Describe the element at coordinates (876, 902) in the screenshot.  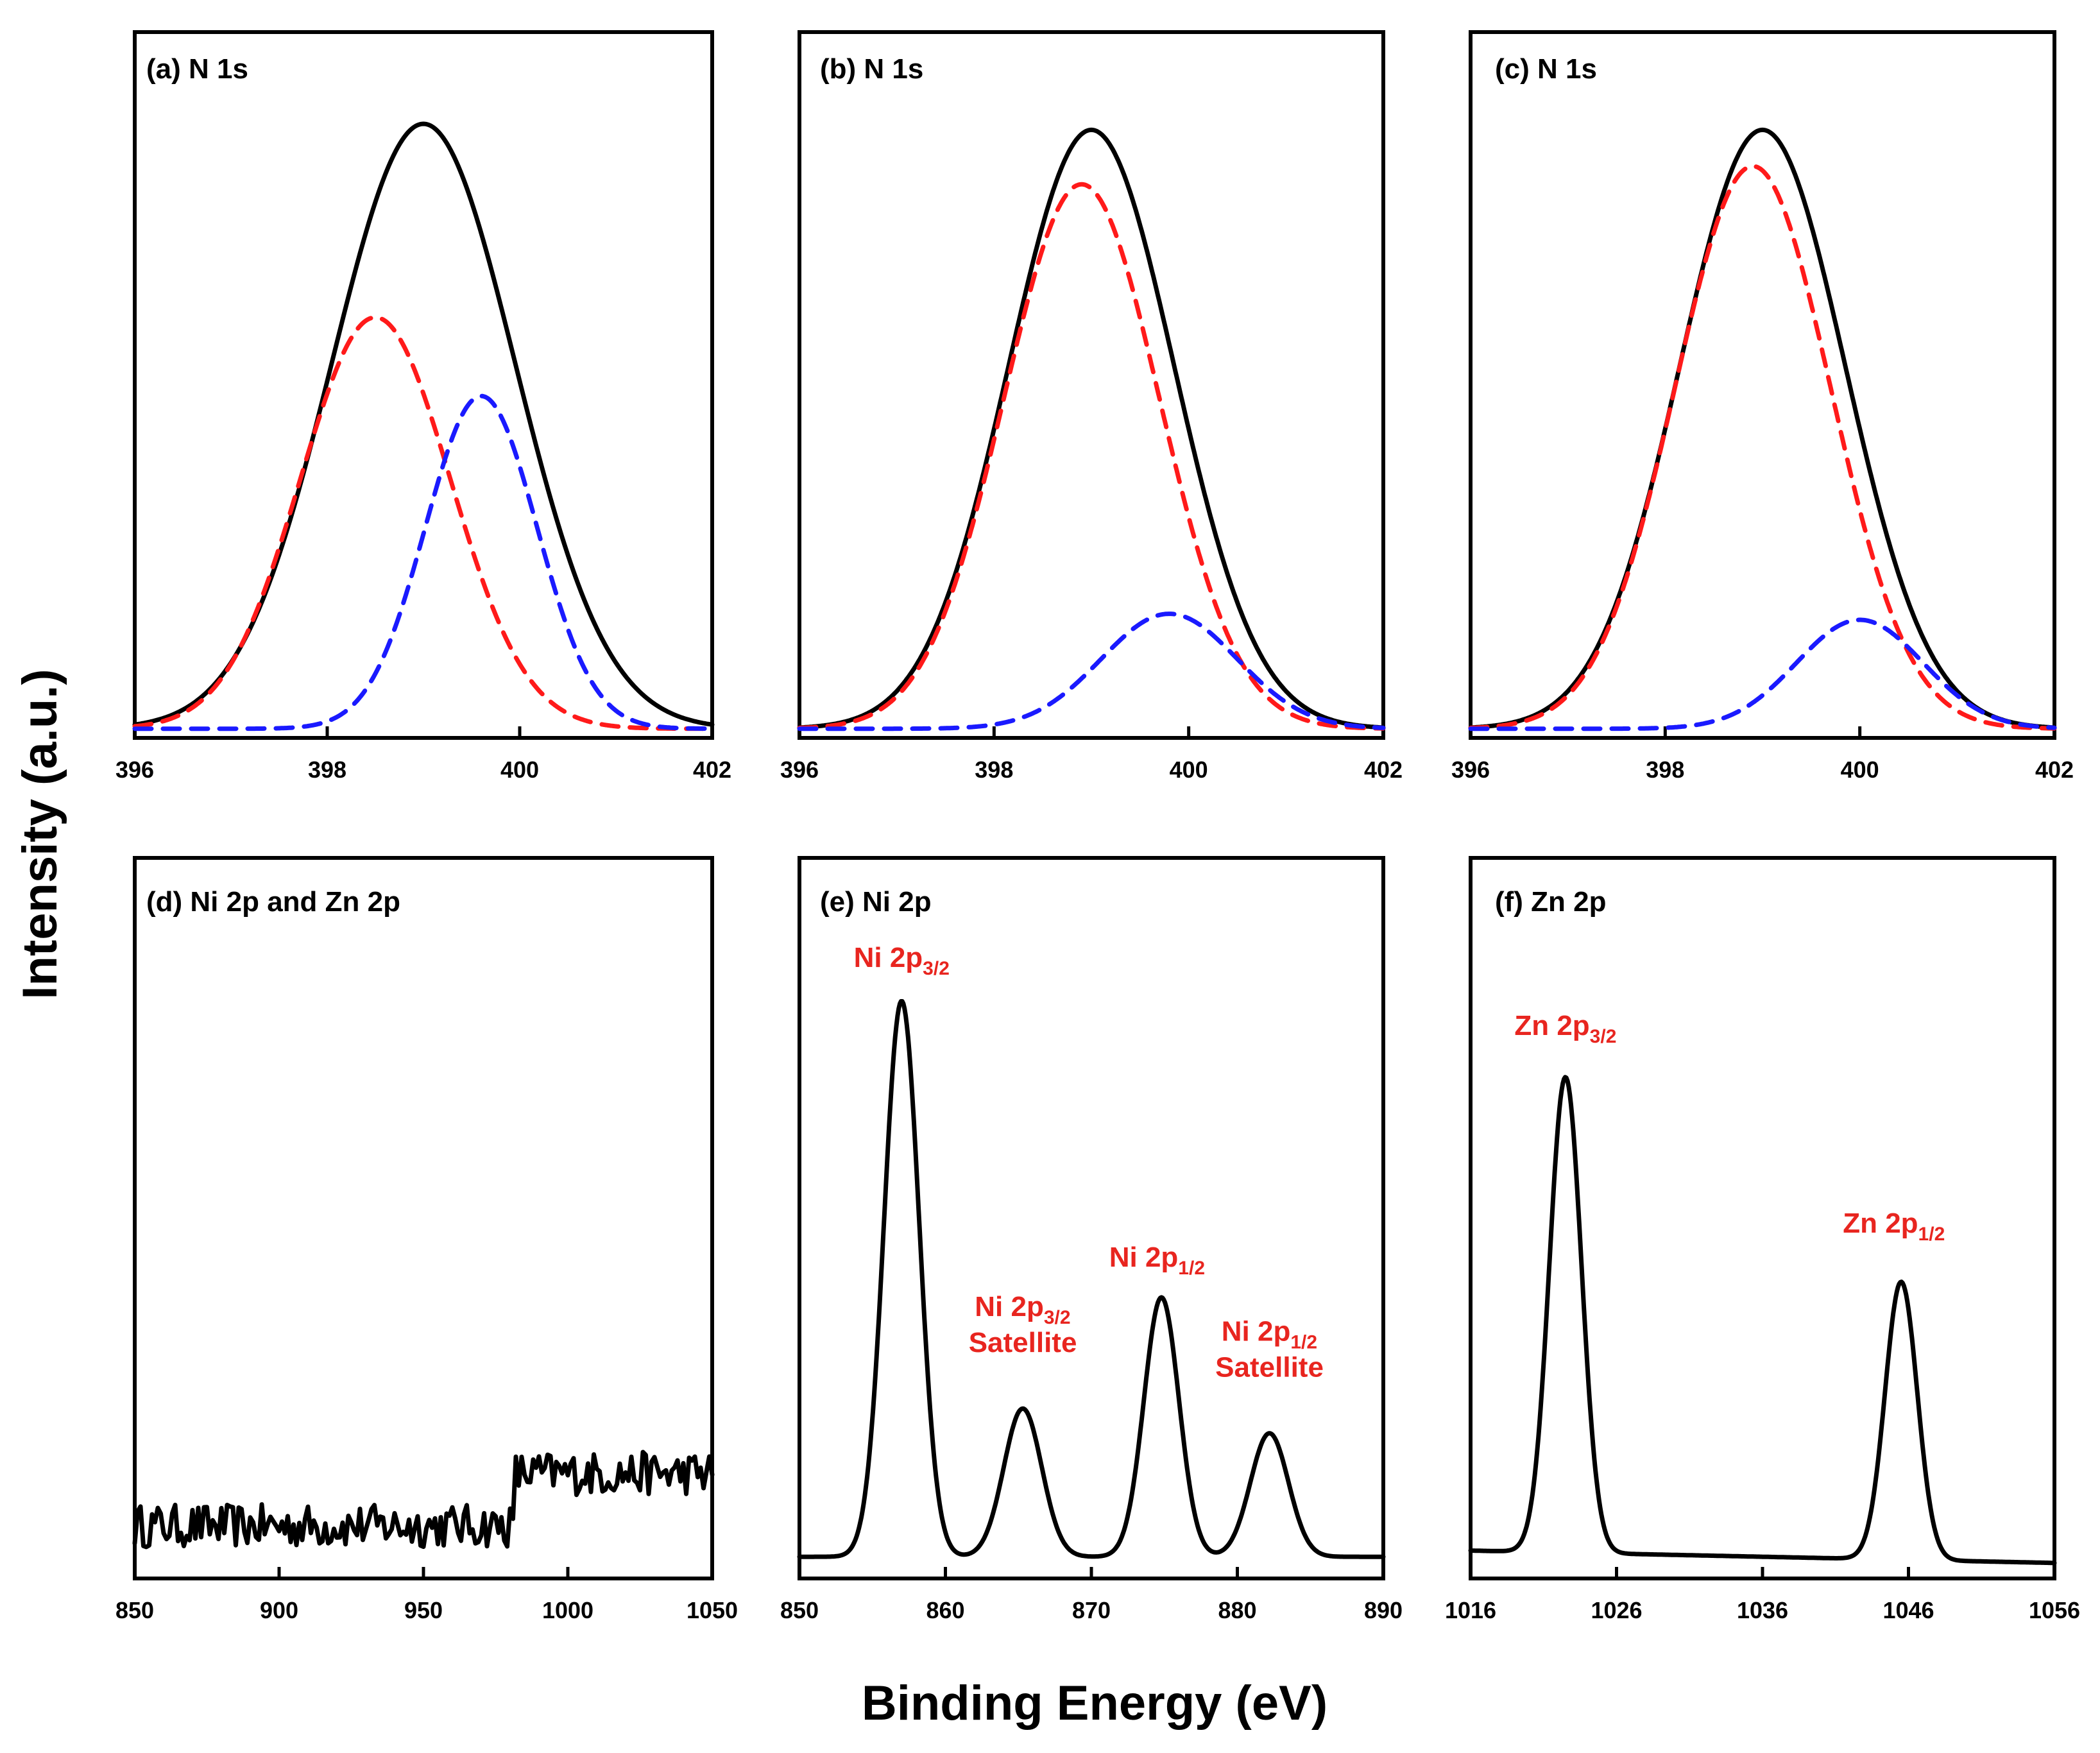
I see `panel-title: (e) Ni 2p` at that location.